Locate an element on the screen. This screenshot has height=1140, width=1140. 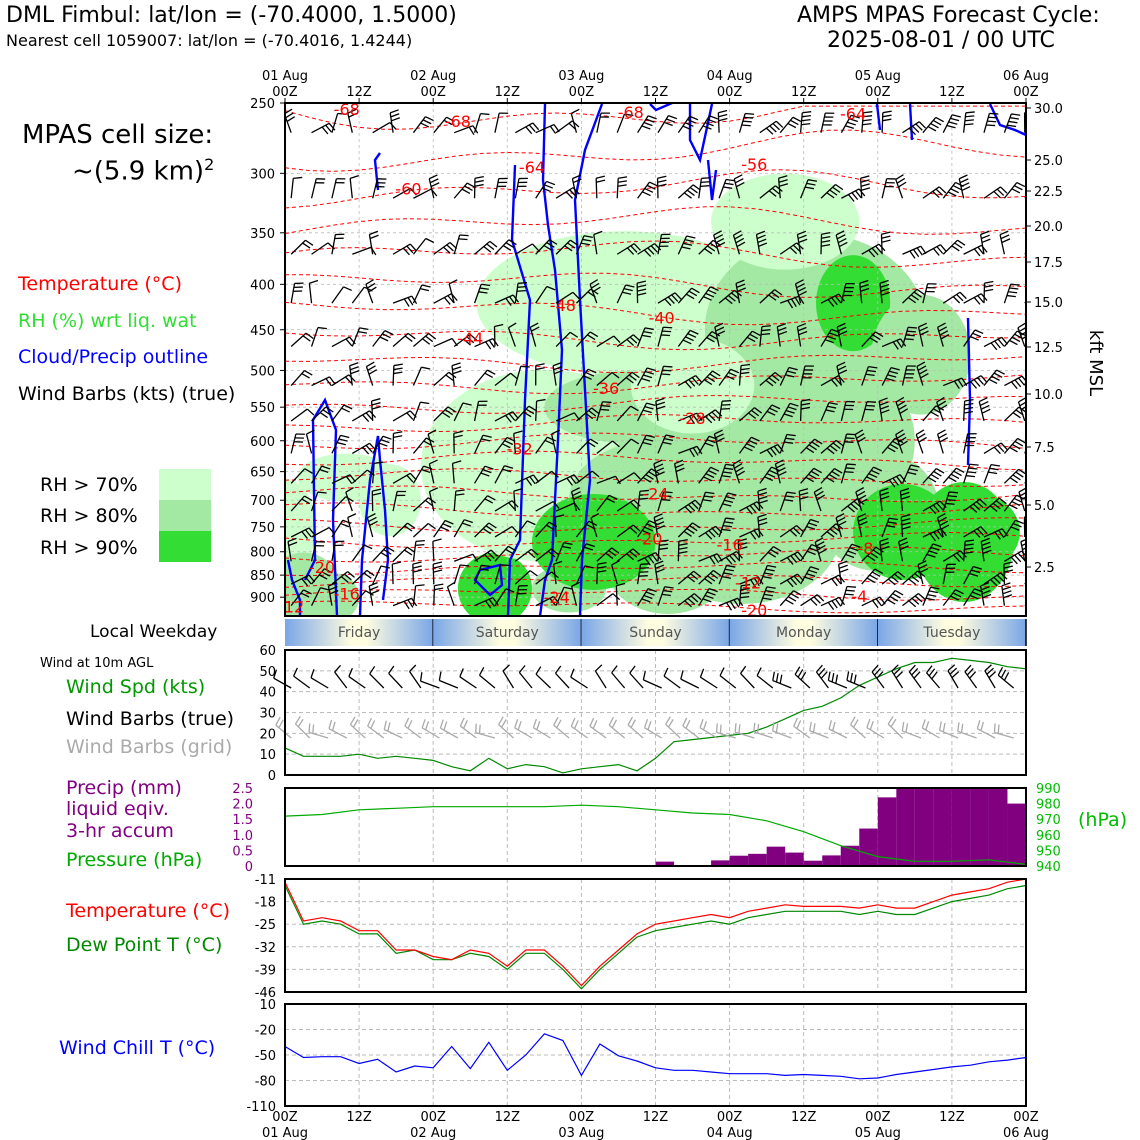
isotherm-label: -64 is located at coordinates (532, 167).